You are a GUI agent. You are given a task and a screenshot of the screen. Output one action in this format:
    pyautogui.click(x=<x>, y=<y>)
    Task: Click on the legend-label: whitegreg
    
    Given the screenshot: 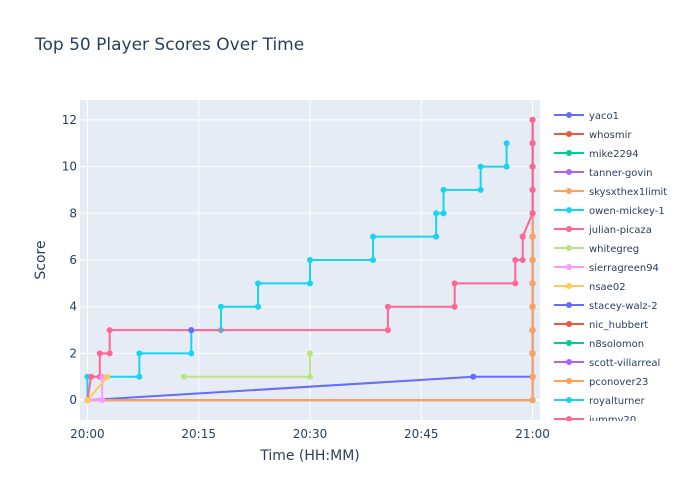 What is the action you would take?
    pyautogui.click(x=614, y=249)
    